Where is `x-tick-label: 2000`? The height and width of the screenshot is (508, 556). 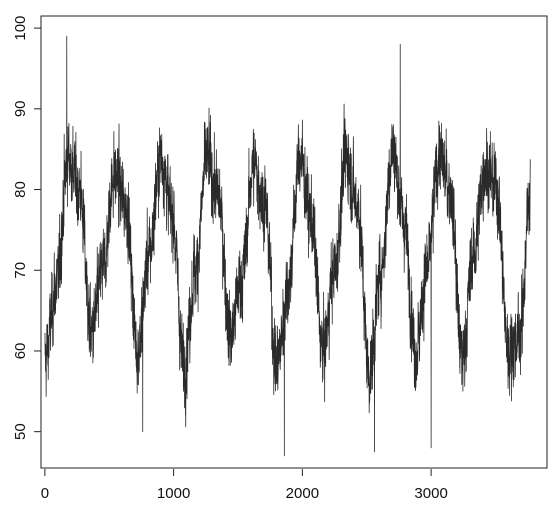
x-tick-label: 2000 is located at coordinates (302, 493).